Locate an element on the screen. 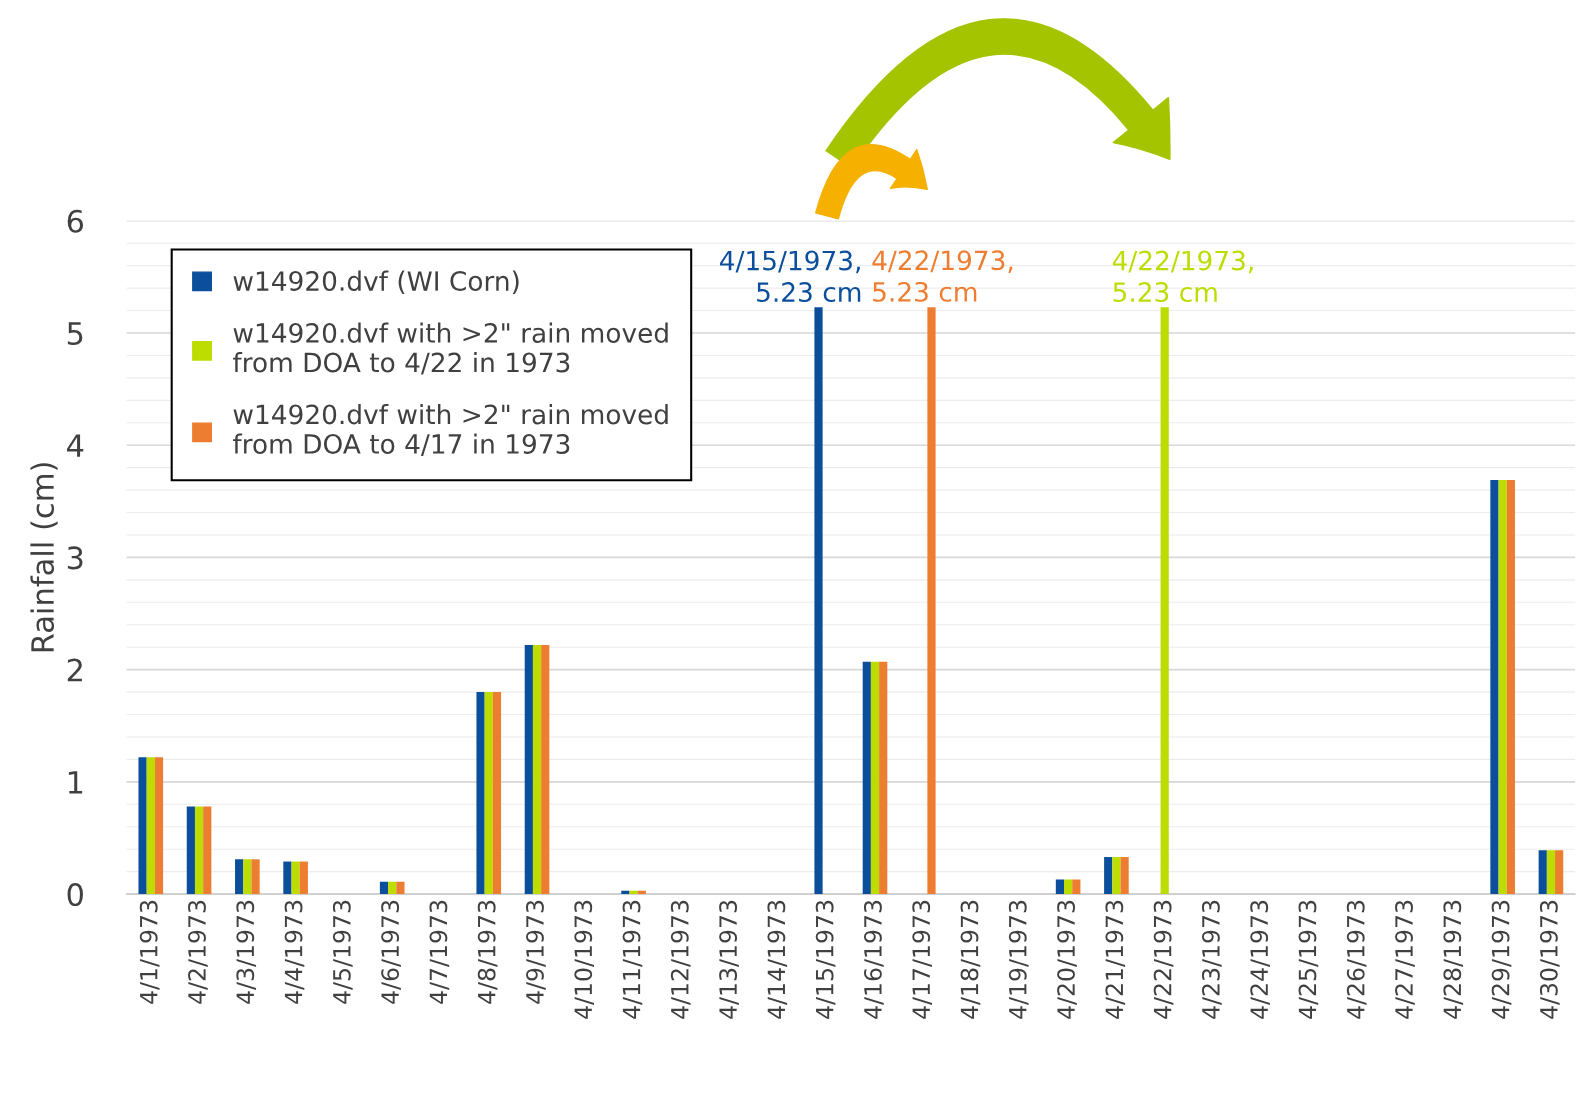  y-tick-label: 1 is located at coordinates (75, 782).